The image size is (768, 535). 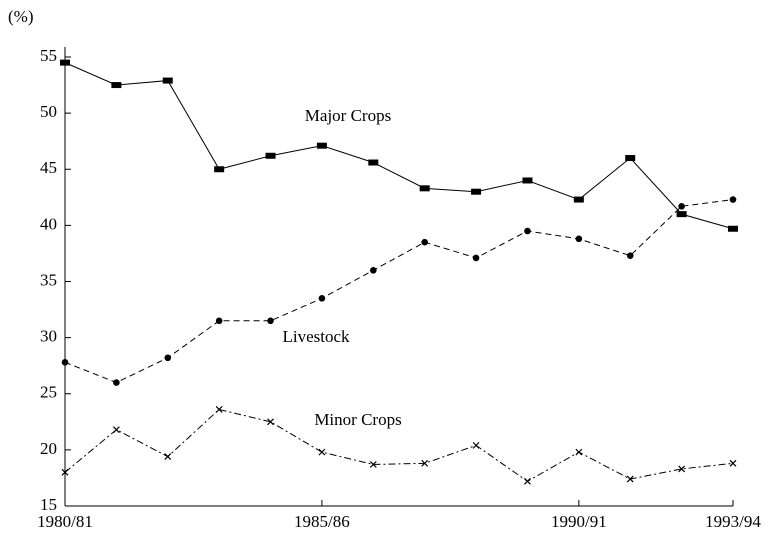 I want to click on series-label: Minor Crops, so click(x=357, y=419).